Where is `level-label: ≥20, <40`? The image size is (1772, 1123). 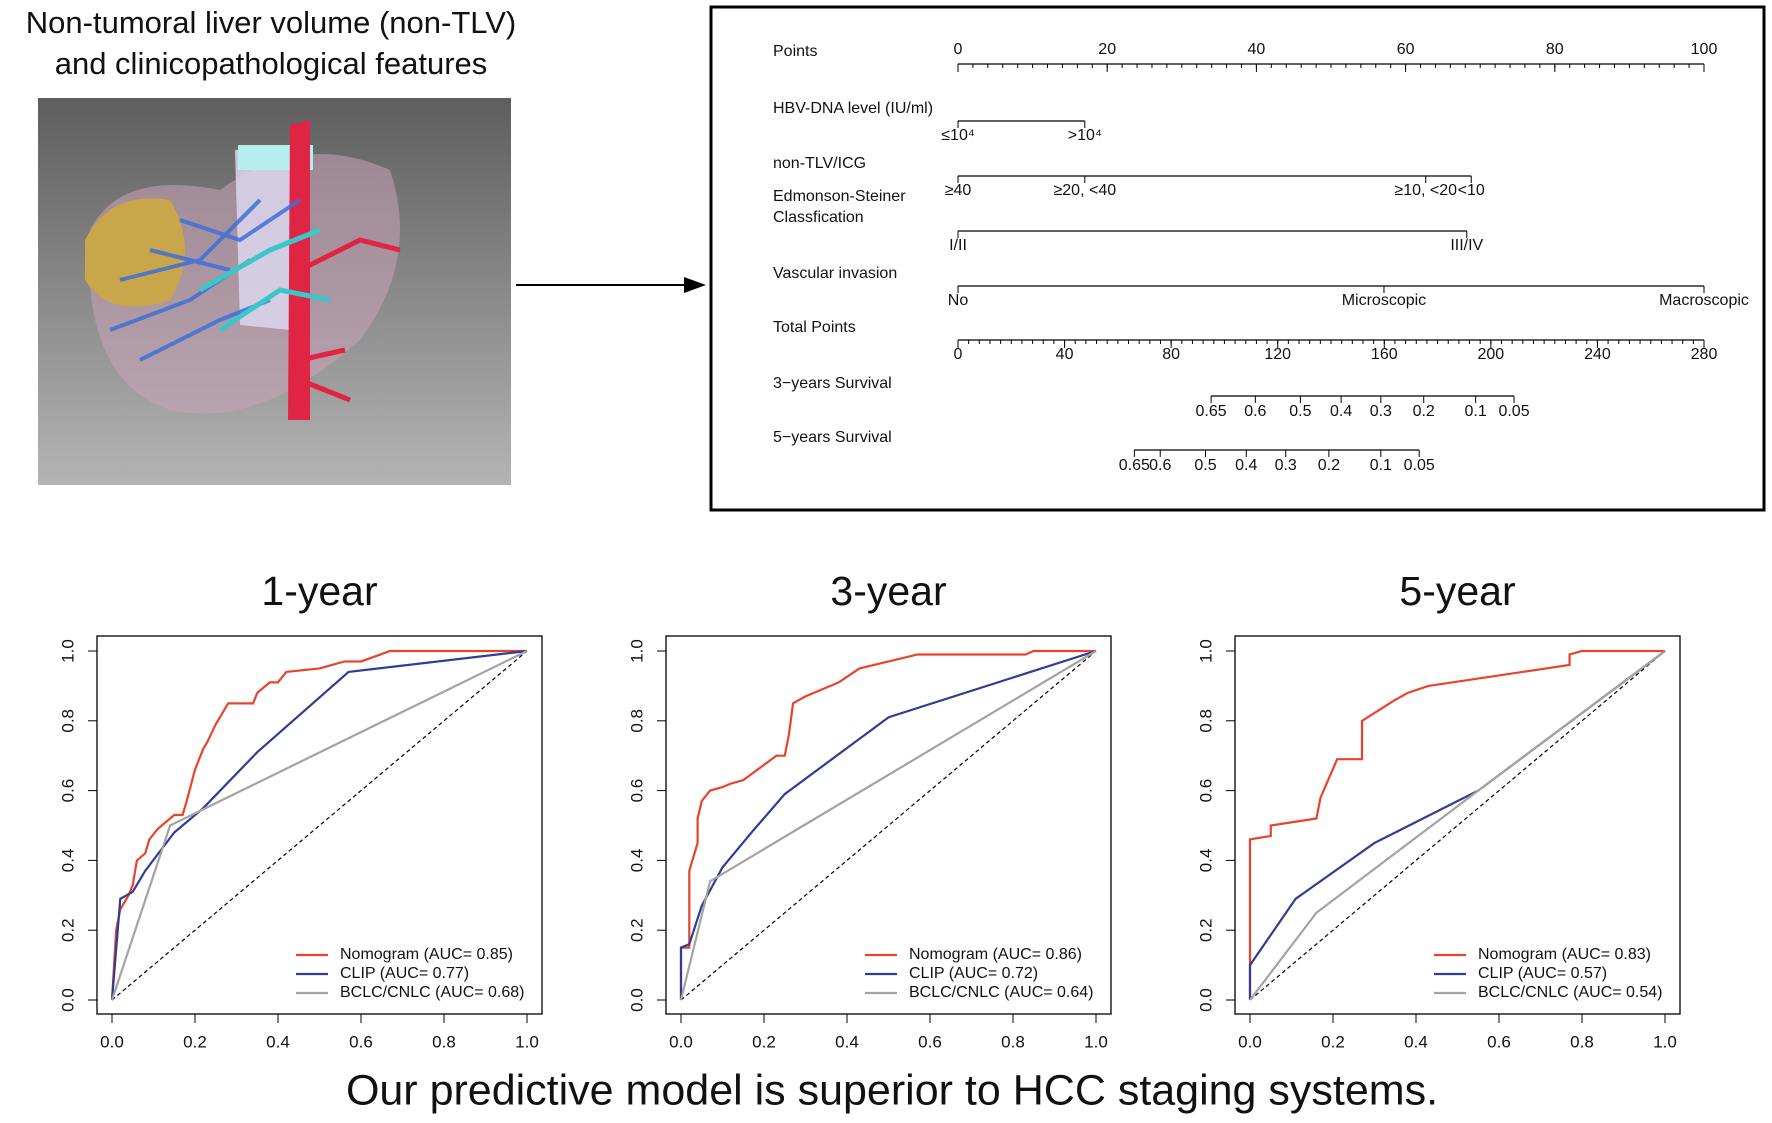 level-label: ≥20, <40 is located at coordinates (1085, 190).